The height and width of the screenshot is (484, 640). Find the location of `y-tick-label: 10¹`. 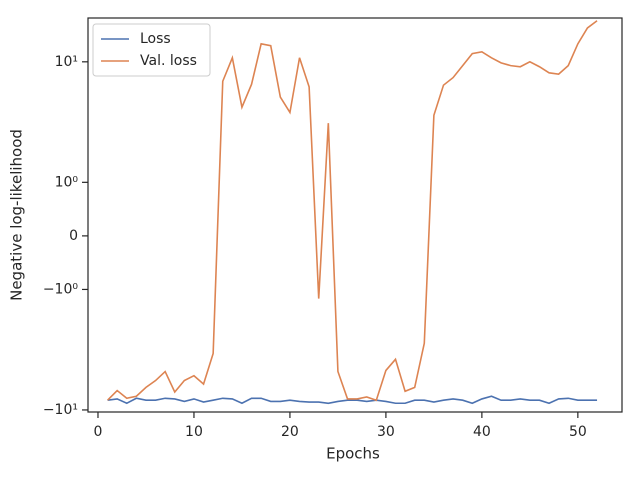

y-tick-label: 10¹ is located at coordinates (66, 62).